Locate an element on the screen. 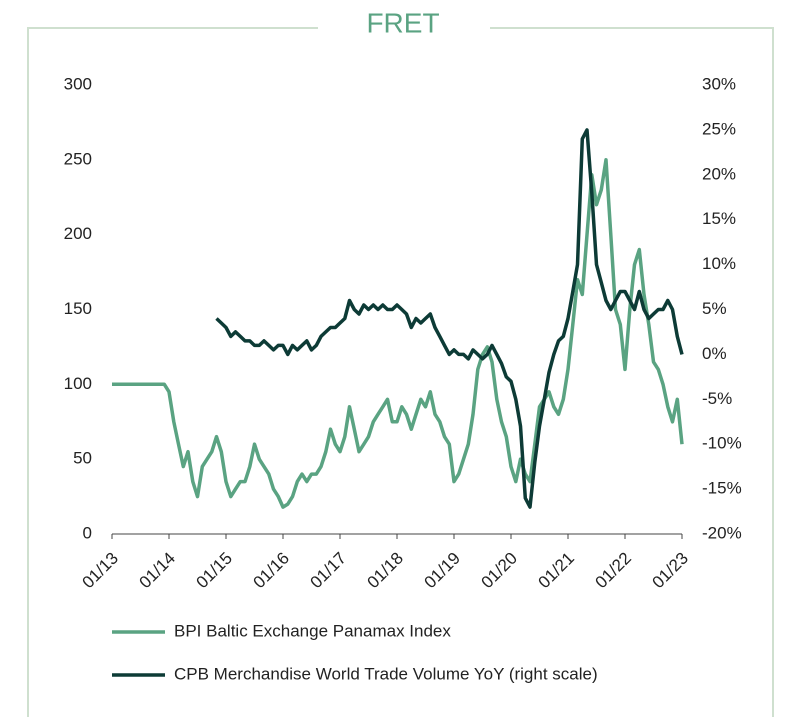 This screenshot has width=785, height=717. chart-title: FRET is located at coordinates (402, 22).